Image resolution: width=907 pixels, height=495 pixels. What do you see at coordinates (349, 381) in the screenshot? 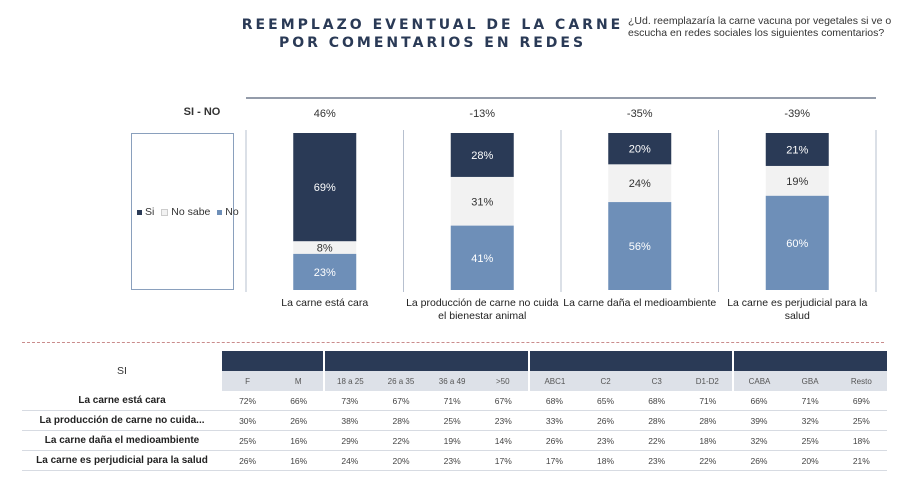
I see `column-header: 18 a 25` at bounding box center [349, 381].